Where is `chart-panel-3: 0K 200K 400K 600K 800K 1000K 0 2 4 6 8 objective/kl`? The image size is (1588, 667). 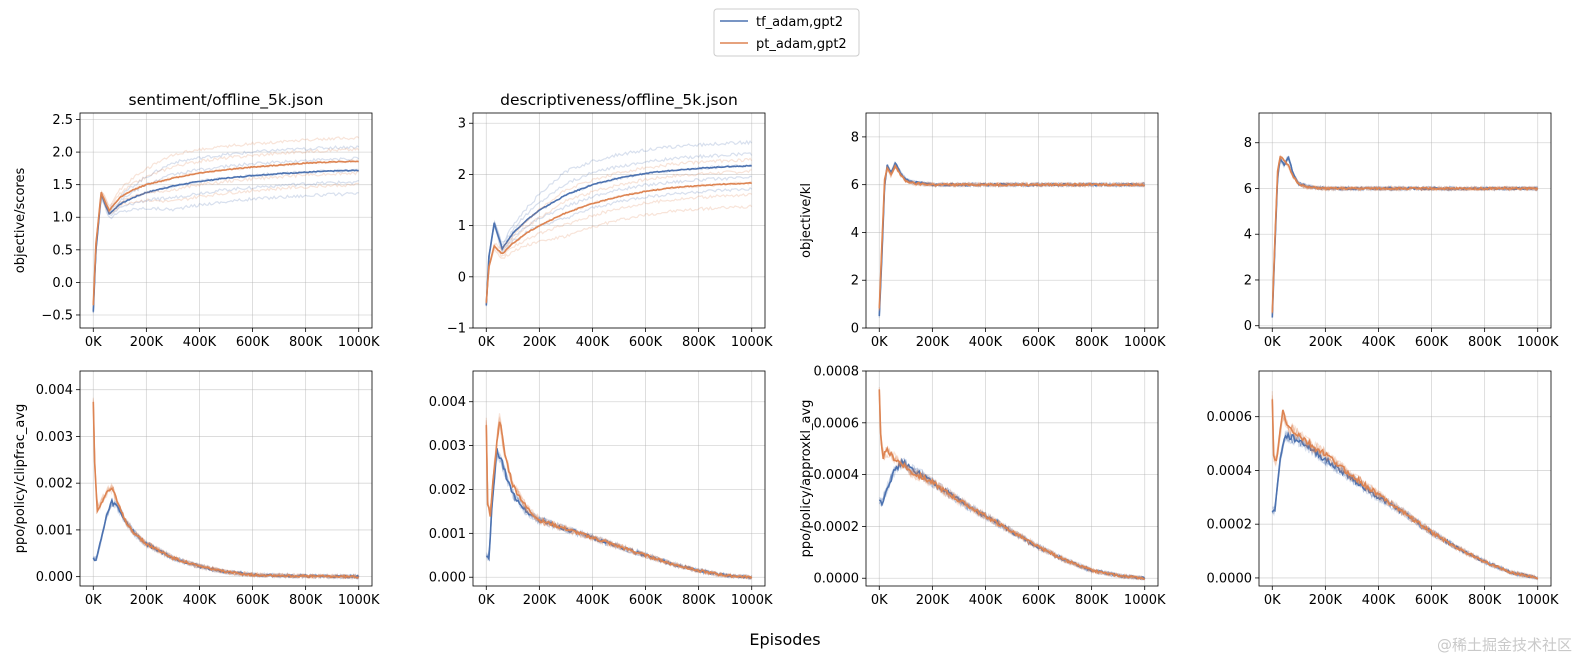
chart-panel-3: 0K 200K 400K 600K 800K 1000K 0 2 4 6 8 objective/kl is located at coordinates (982, 231).